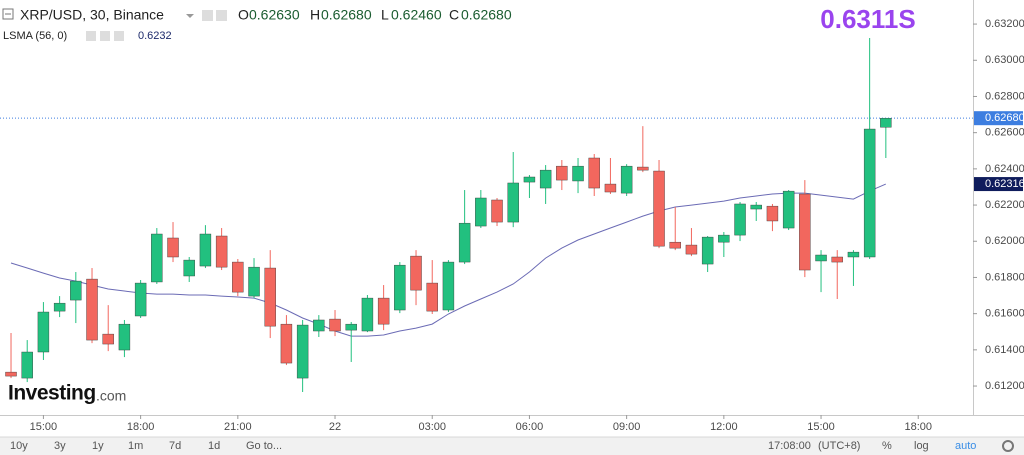  I want to click on indicator-close-icon, so click(119, 36).